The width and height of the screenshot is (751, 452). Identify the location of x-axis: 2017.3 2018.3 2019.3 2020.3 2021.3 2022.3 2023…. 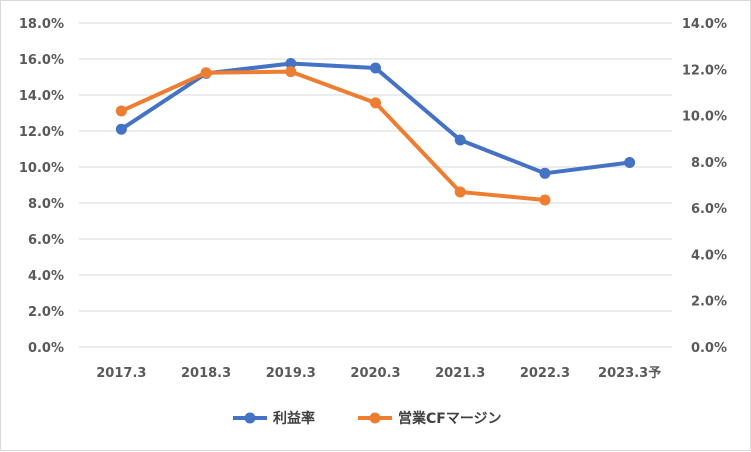
(378, 373).